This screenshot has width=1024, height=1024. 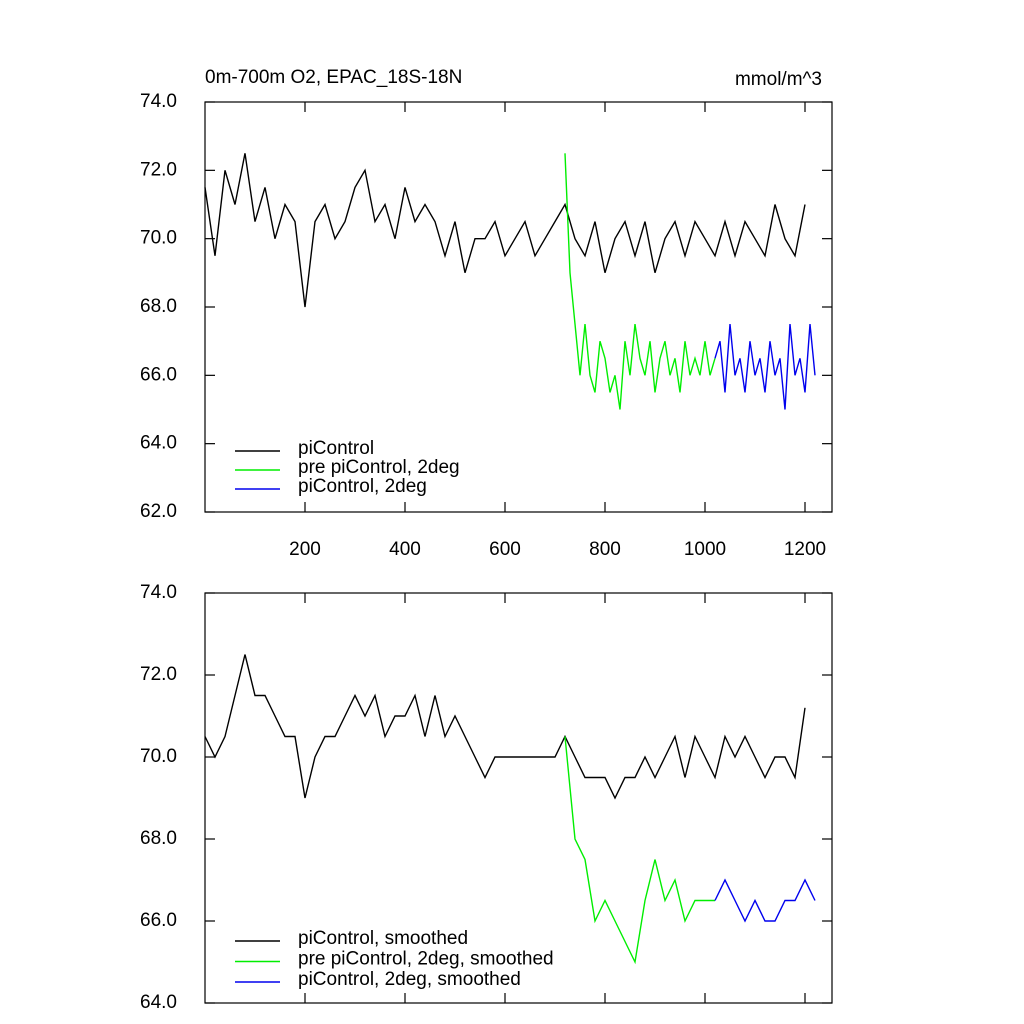 What do you see at coordinates (405, 549) in the screenshot?
I see `x-tick-label: 400` at bounding box center [405, 549].